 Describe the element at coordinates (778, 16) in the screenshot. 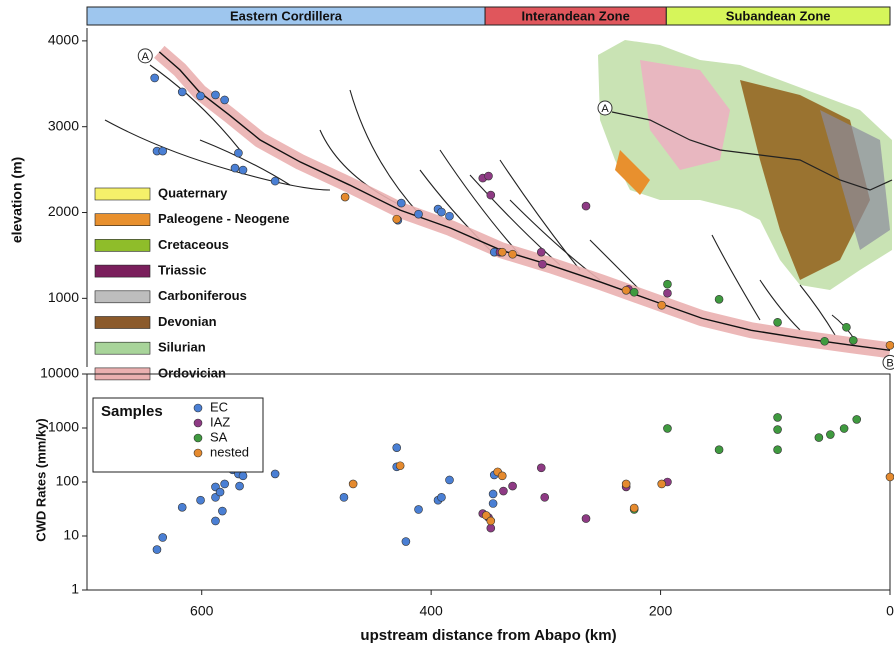

I see `zone-bar` at that location.